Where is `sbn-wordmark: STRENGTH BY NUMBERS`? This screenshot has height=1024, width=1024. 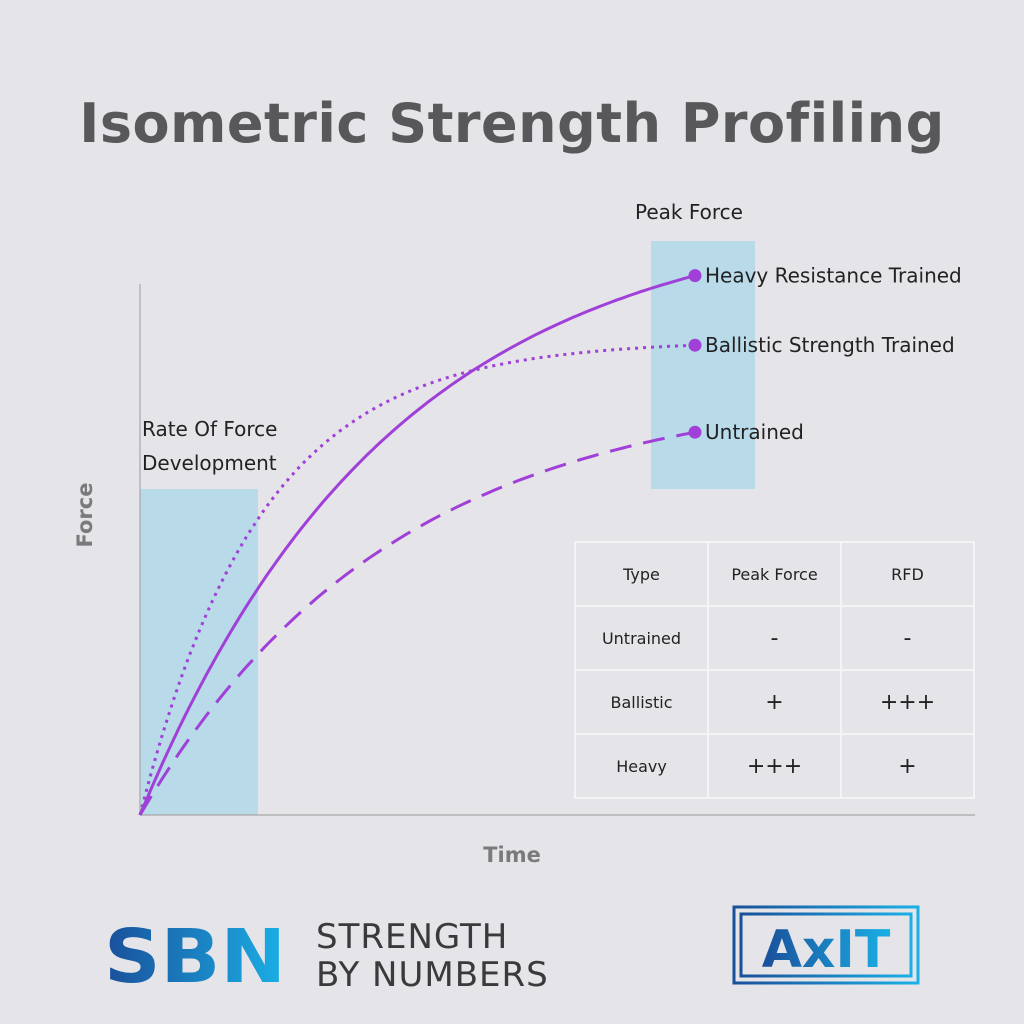 sbn-wordmark: STRENGTH BY NUMBERS is located at coordinates (432, 956).